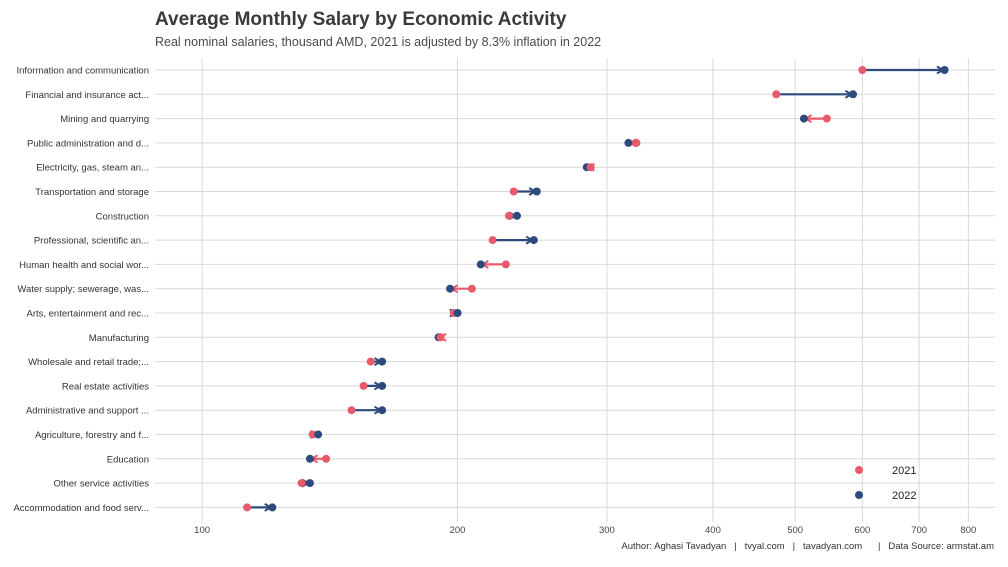  What do you see at coordinates (128, 459) in the screenshot?
I see `y-tick-label: Education` at bounding box center [128, 459].